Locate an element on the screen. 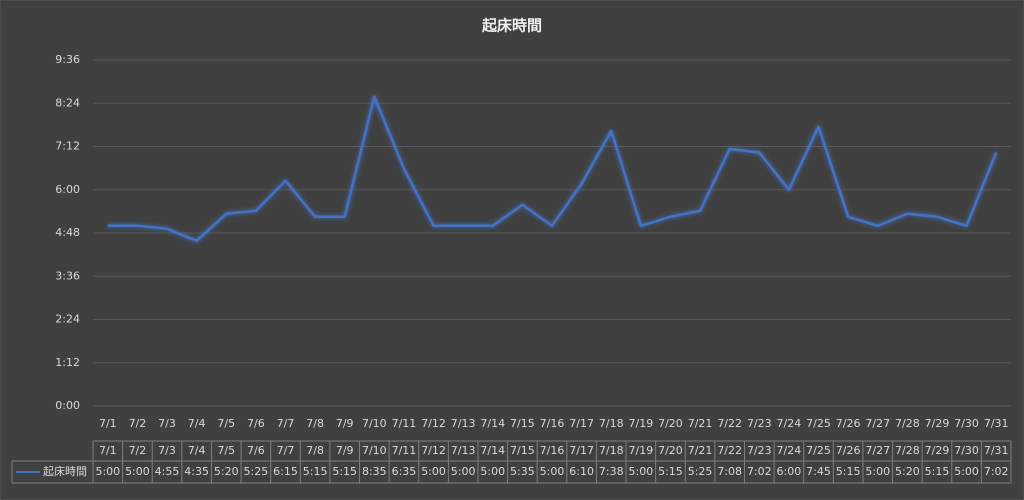  table-header: 7/13 is located at coordinates (463, 450).